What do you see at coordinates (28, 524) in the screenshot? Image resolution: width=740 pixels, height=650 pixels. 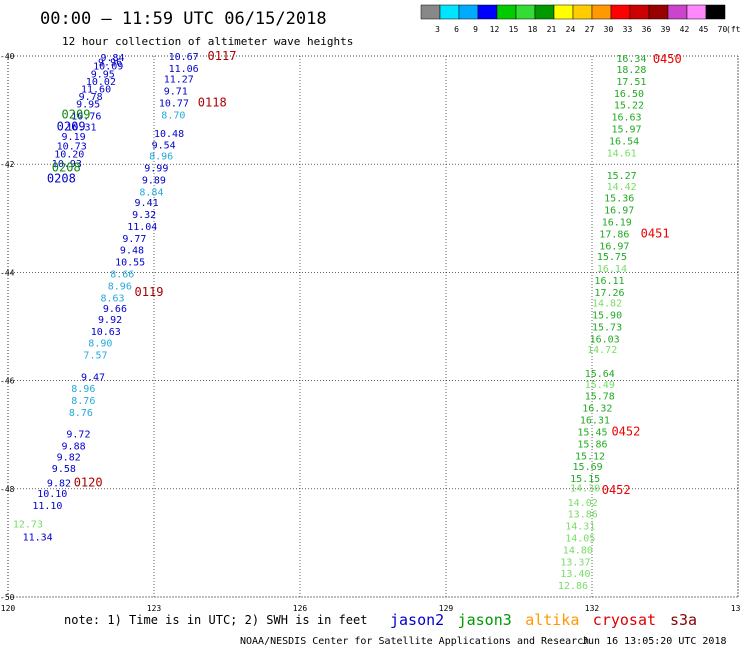 I see `wave-height-value: 12.73` at bounding box center [28, 524].